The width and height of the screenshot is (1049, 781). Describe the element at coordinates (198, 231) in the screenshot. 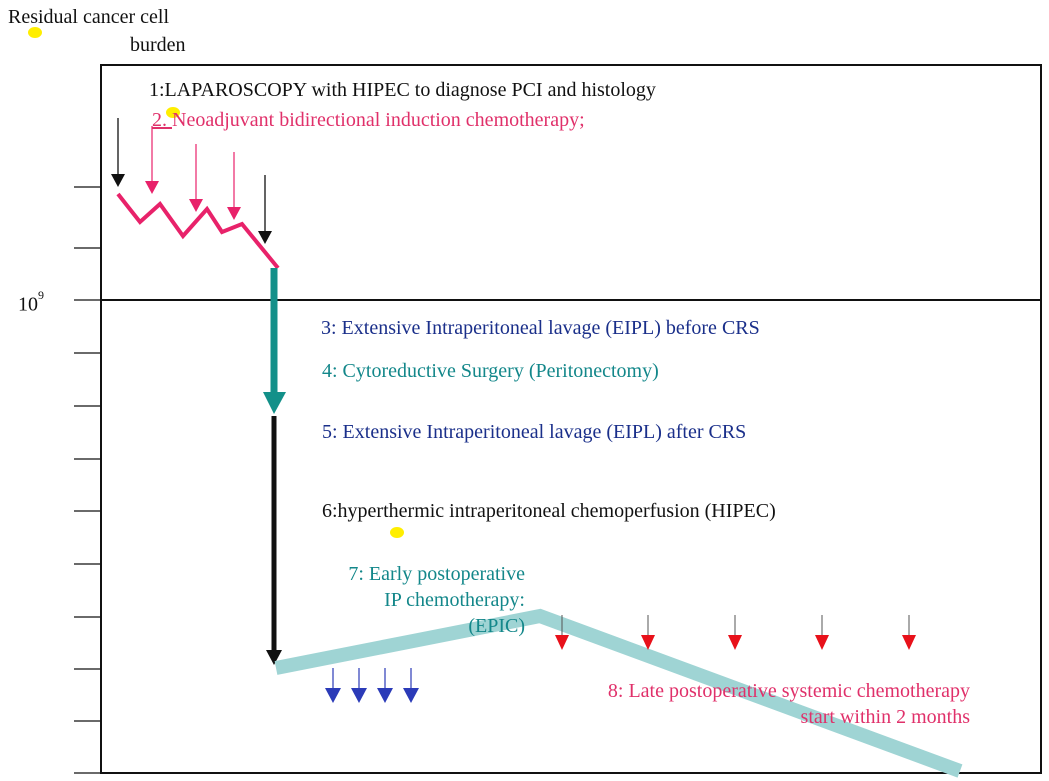

I see `induction-zigzag-line` at that location.